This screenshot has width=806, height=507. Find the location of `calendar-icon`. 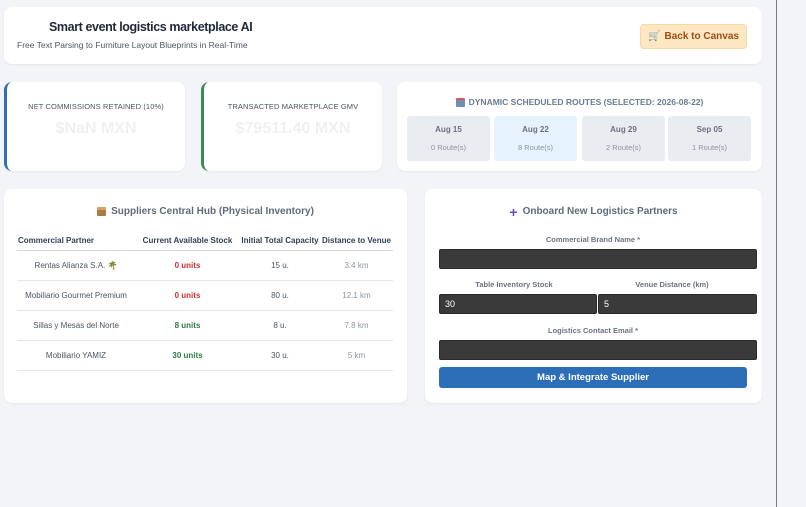

calendar-icon is located at coordinates (460, 102).